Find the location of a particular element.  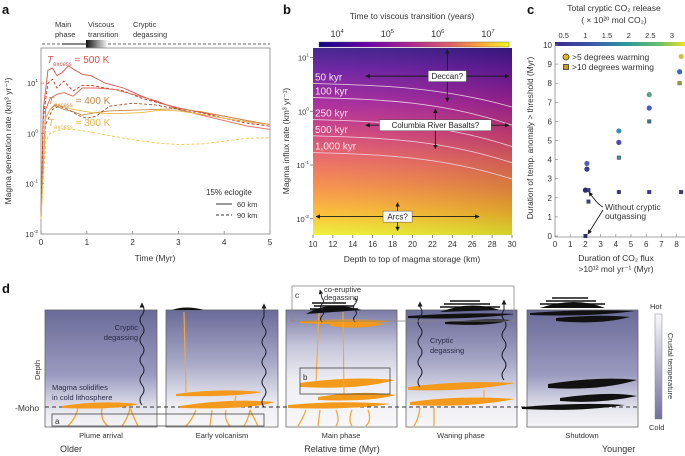

ref-box-c is located at coordinates (403, 303).